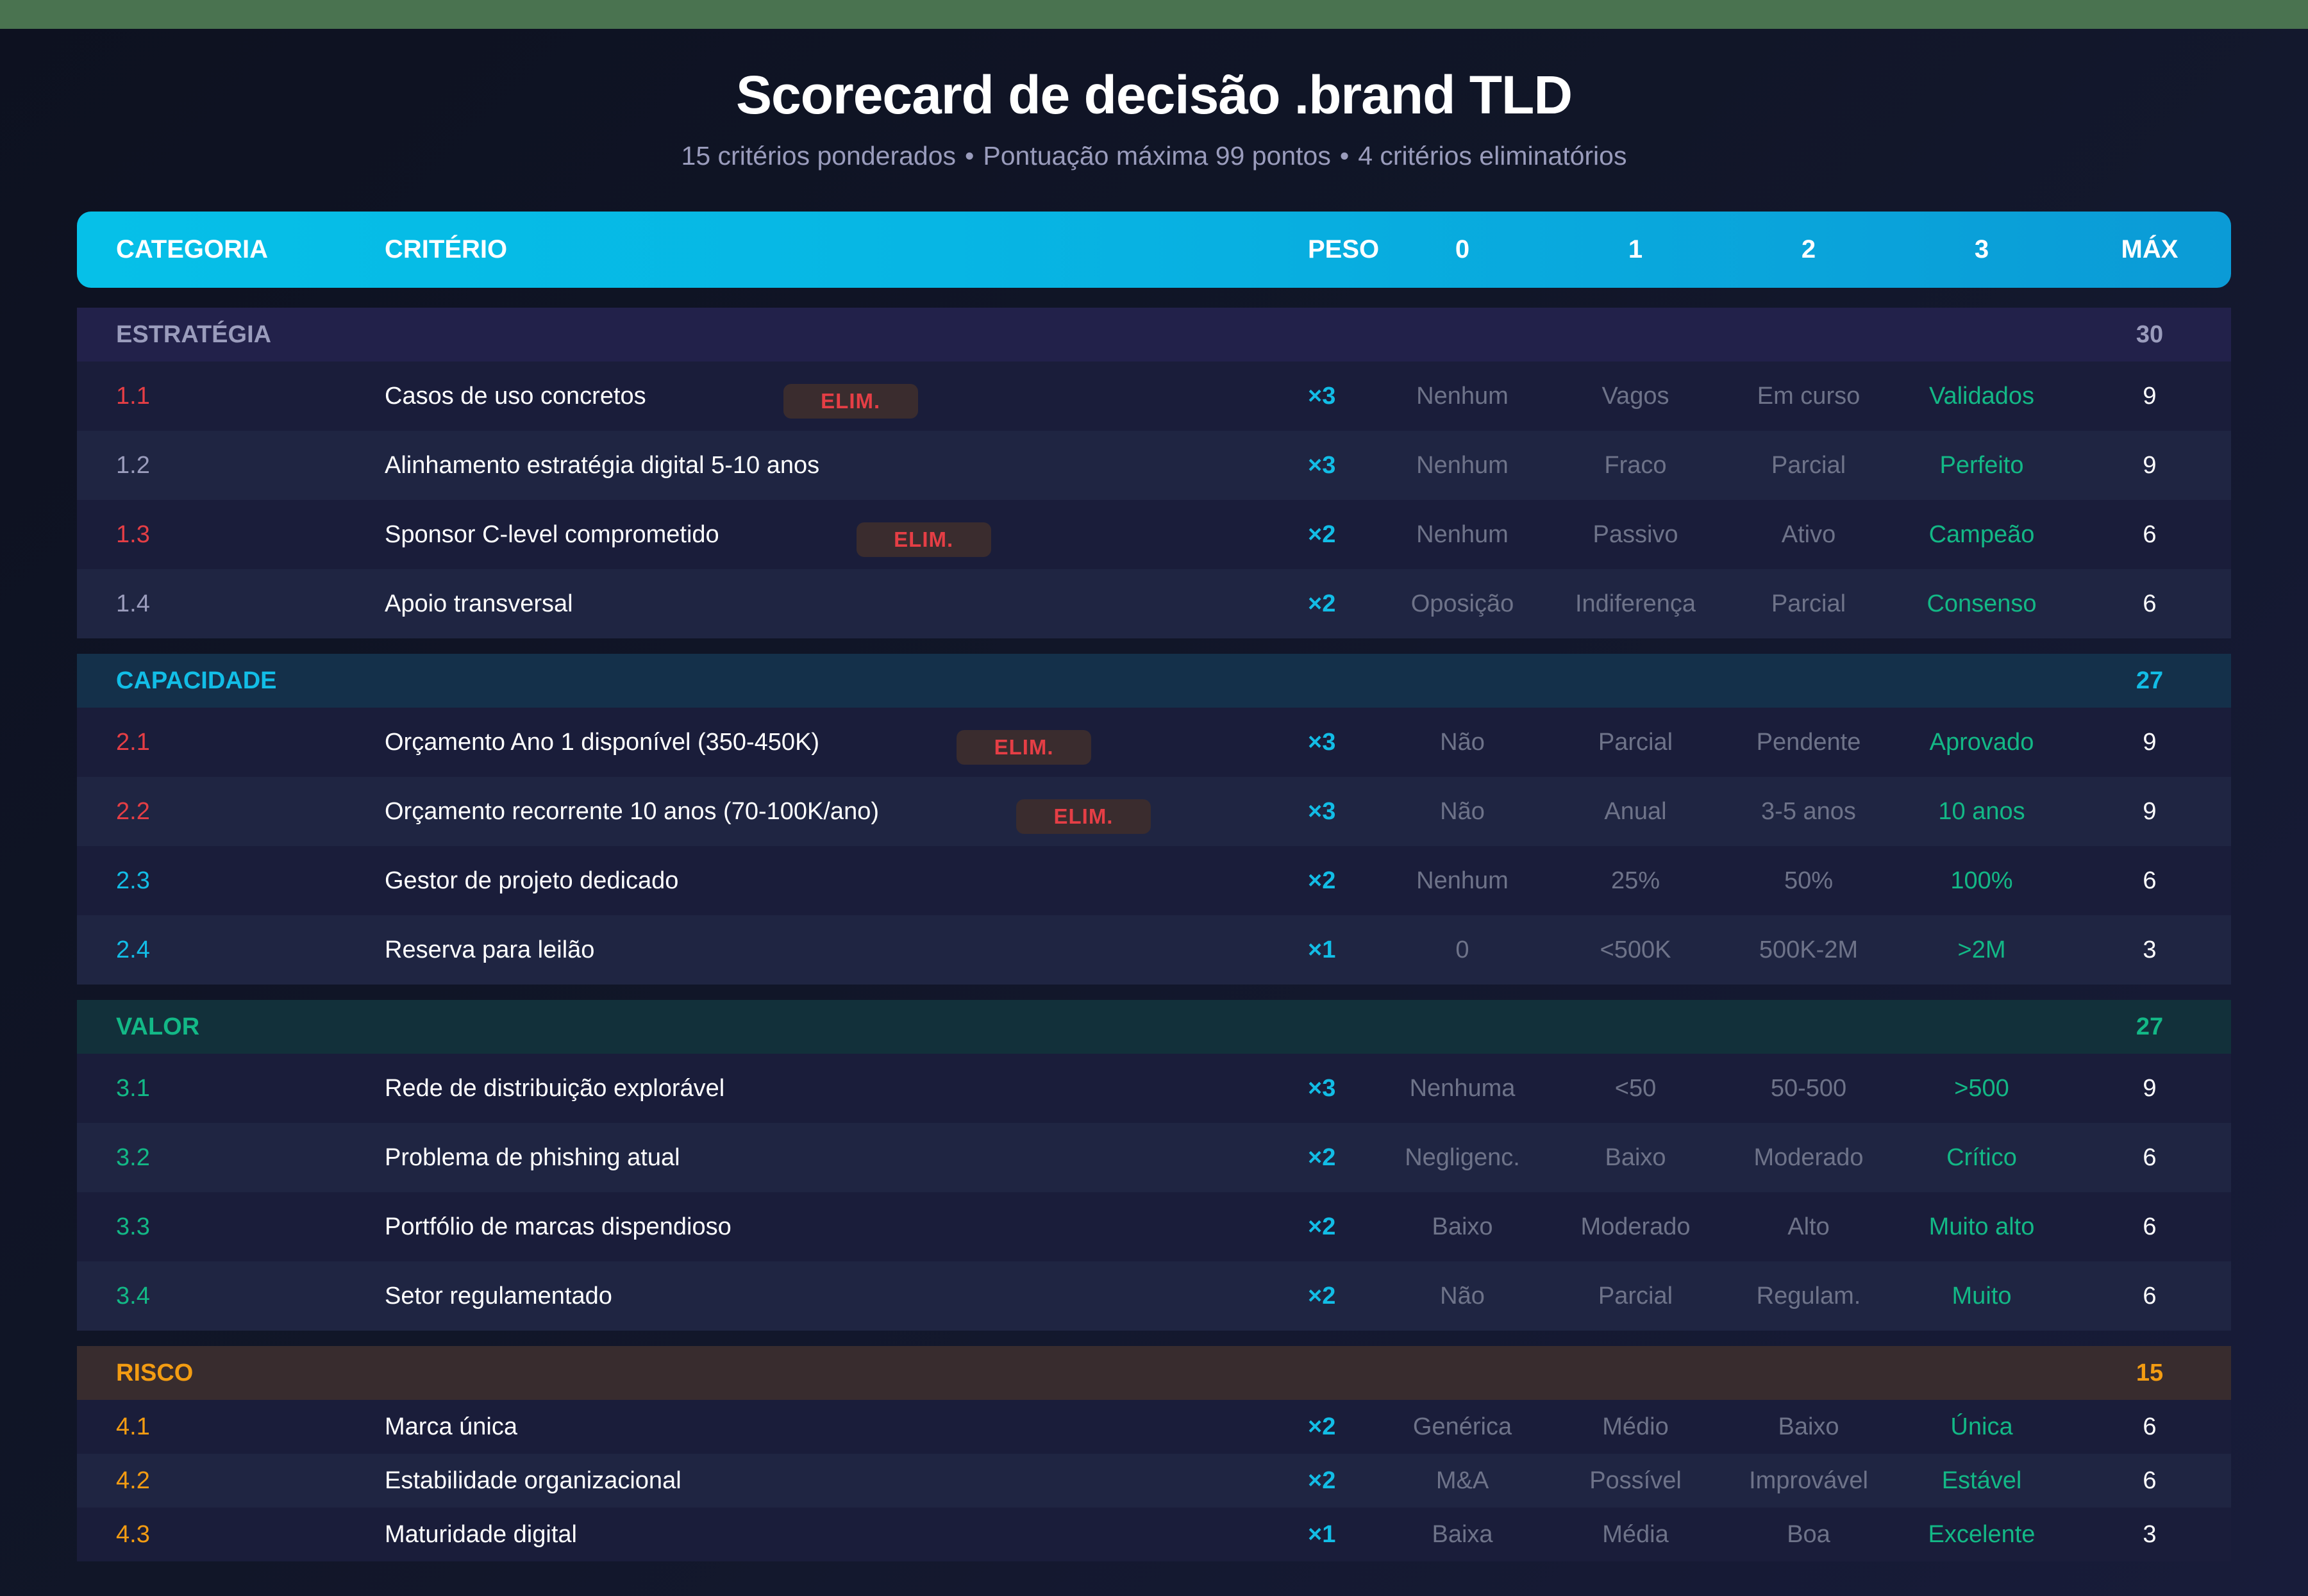 Image resolution: width=2308 pixels, height=1596 pixels. What do you see at coordinates (1808, 1226) in the screenshot?
I see `score-2-option: Alto` at bounding box center [1808, 1226].